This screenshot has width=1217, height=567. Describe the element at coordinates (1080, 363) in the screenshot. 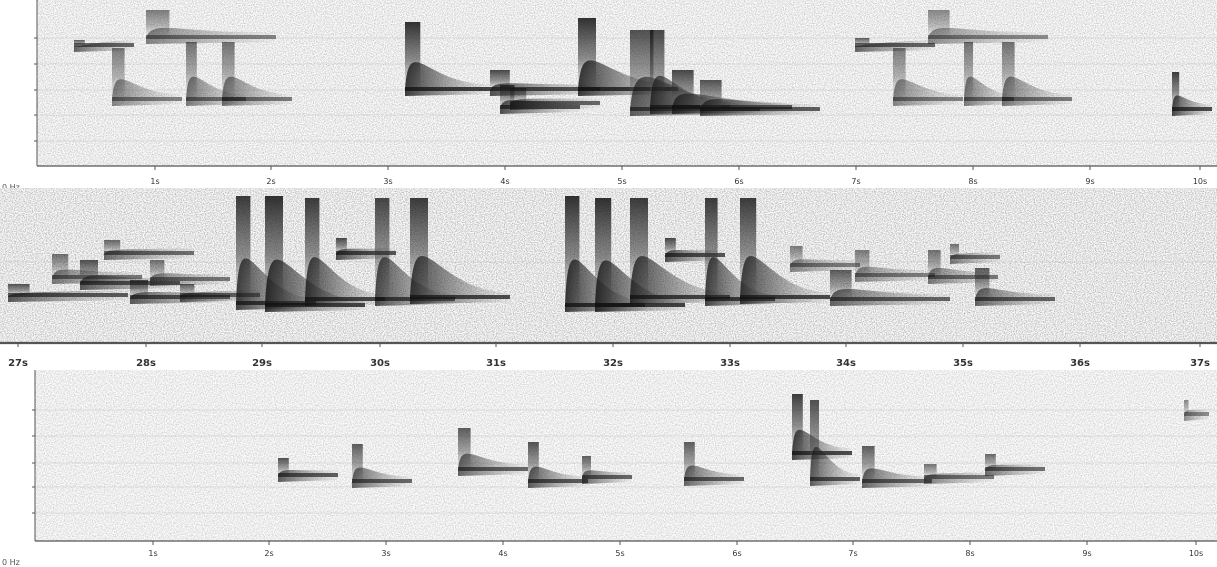

I see `time-tick-label: 36s` at that location.